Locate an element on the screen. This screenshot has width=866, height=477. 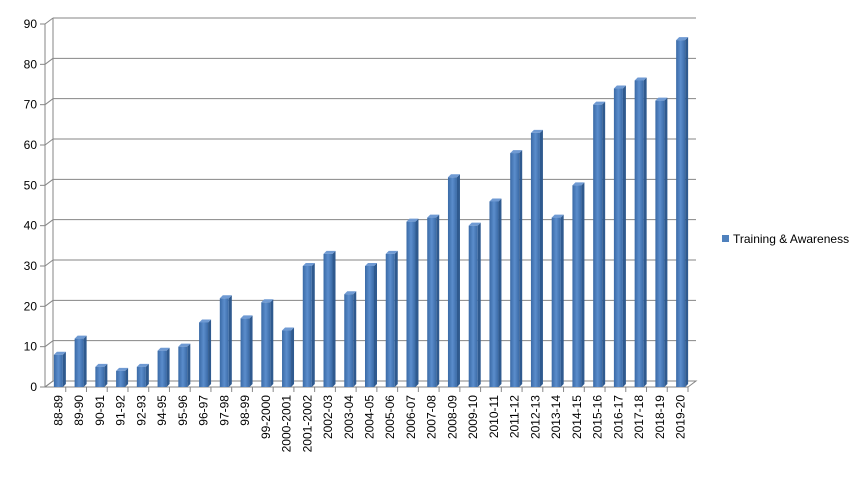
y-tick-label: 90 is located at coordinates (31, 24).